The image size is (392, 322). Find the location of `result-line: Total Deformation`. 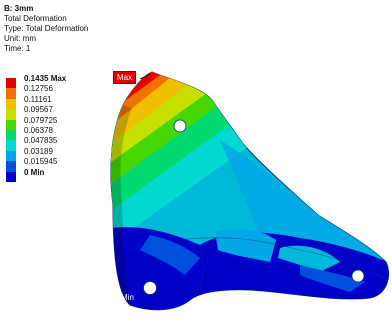

result-line: Total Deformation is located at coordinates (35, 18).